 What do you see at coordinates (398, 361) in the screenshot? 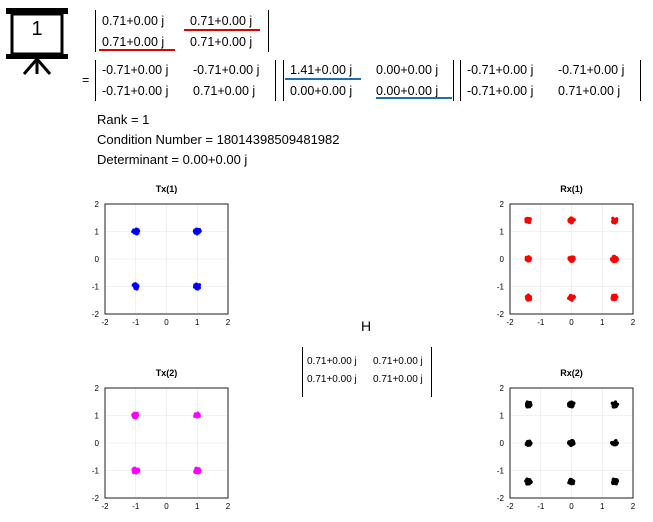
I see `channel-cell-12: 0.71+0.00 j` at bounding box center [398, 361].